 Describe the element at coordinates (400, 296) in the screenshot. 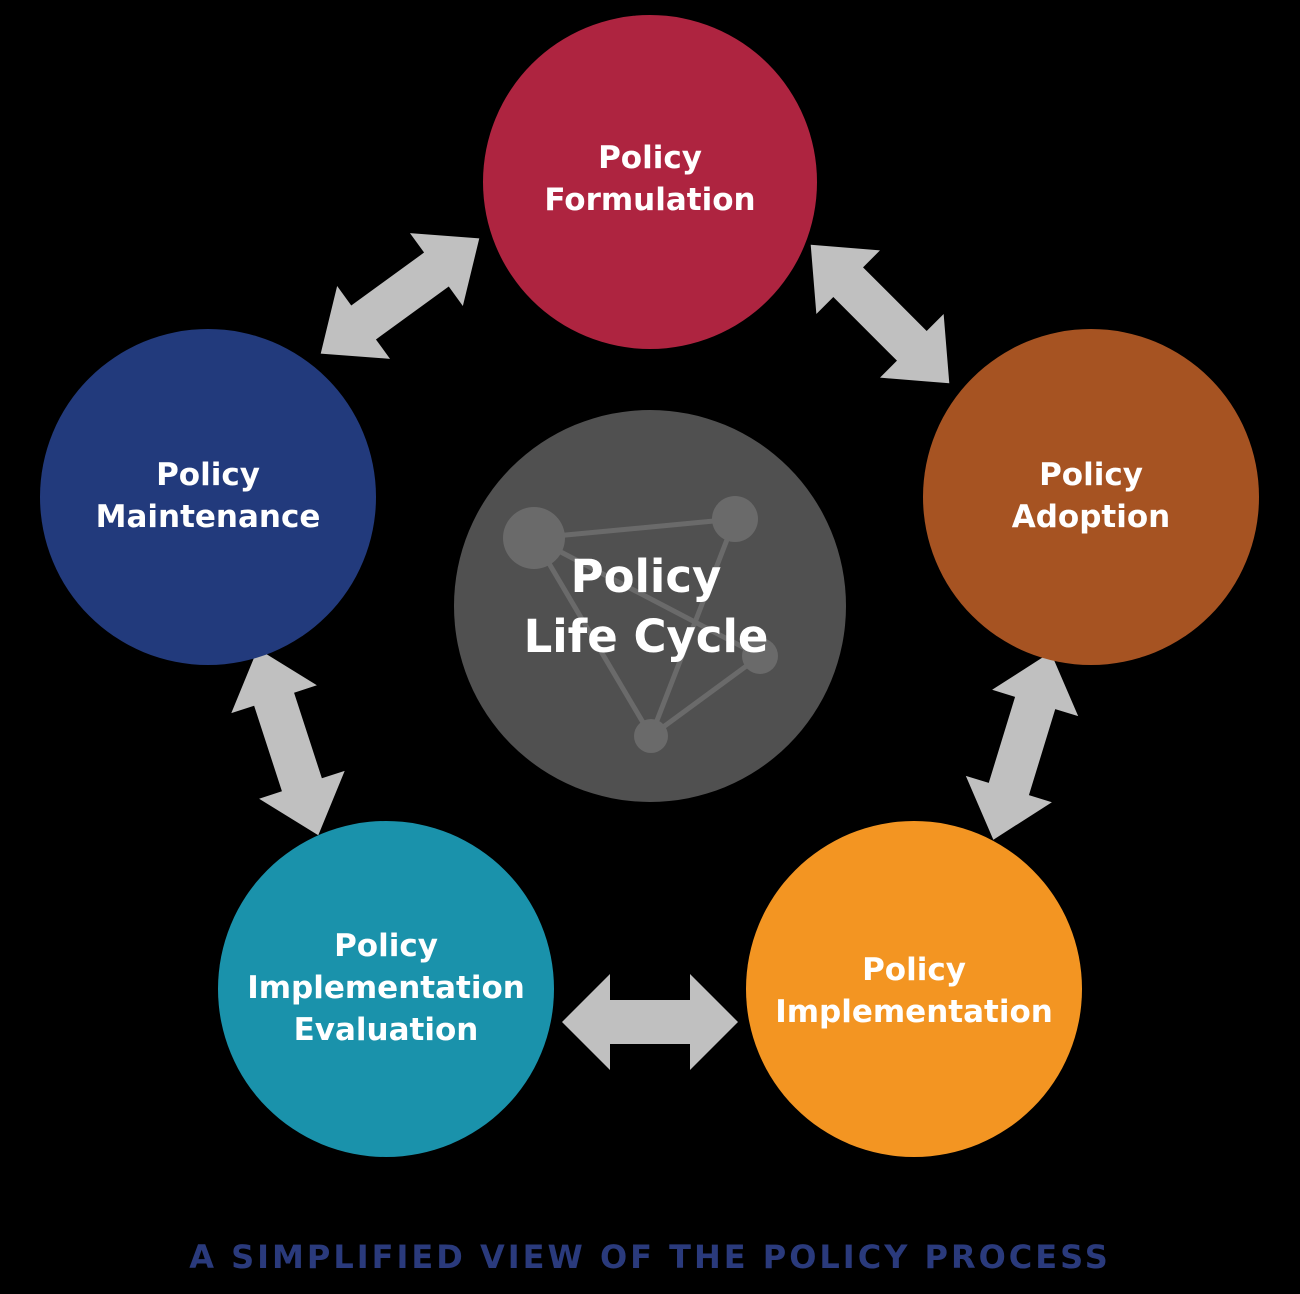

I see `arrow-maintenance-formulation` at that location.